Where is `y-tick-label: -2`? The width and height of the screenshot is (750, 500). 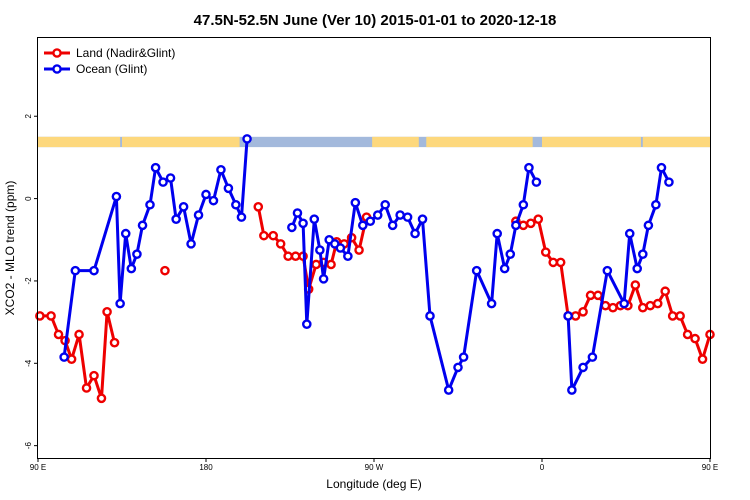
y-tick-label: -2 is located at coordinates (28, 281).